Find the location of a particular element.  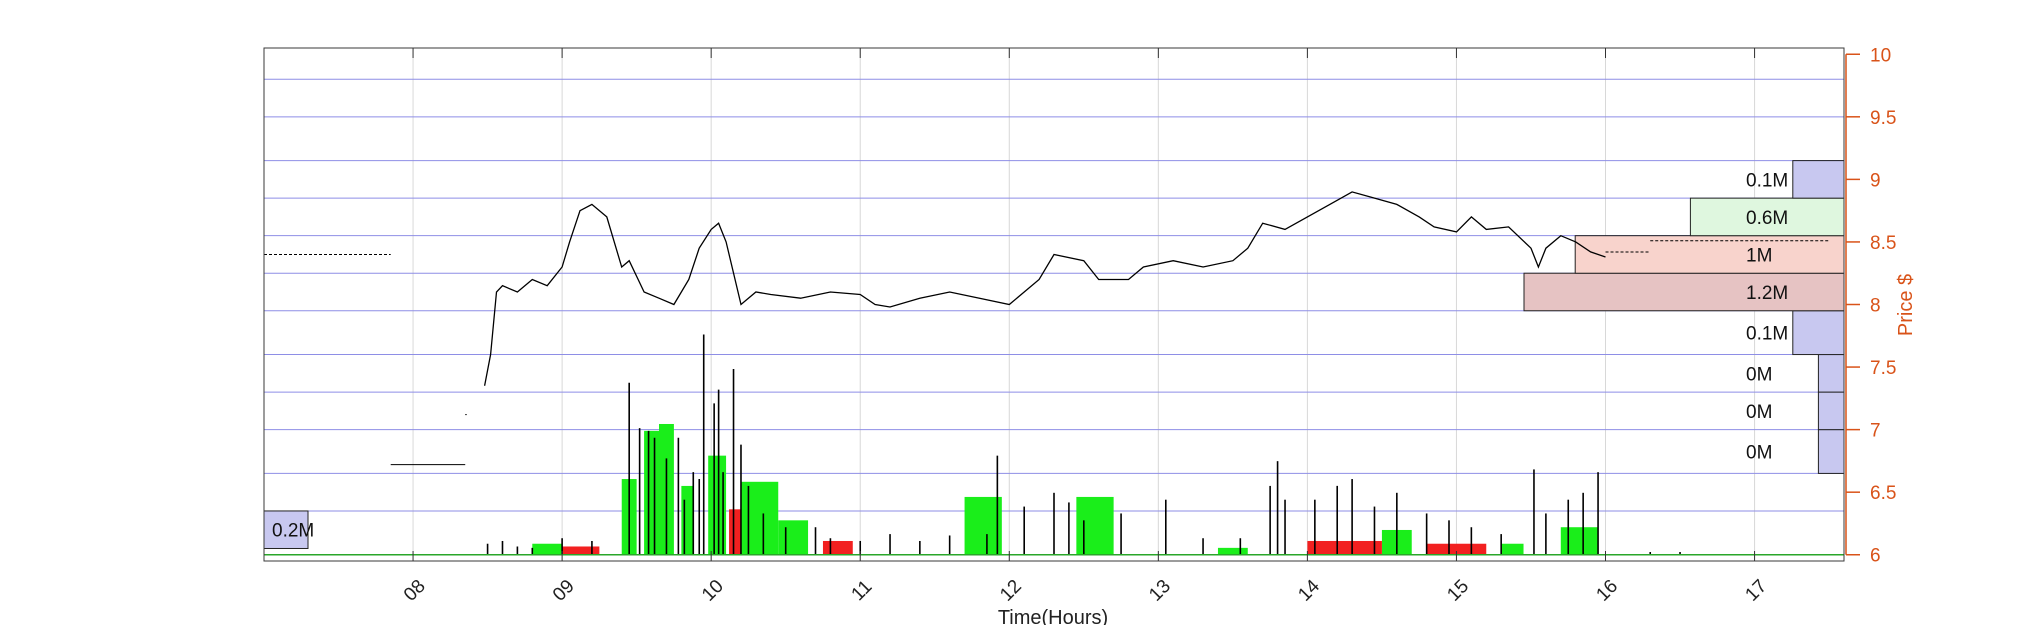

price-tick-label: 10 is located at coordinates (1880, 55).